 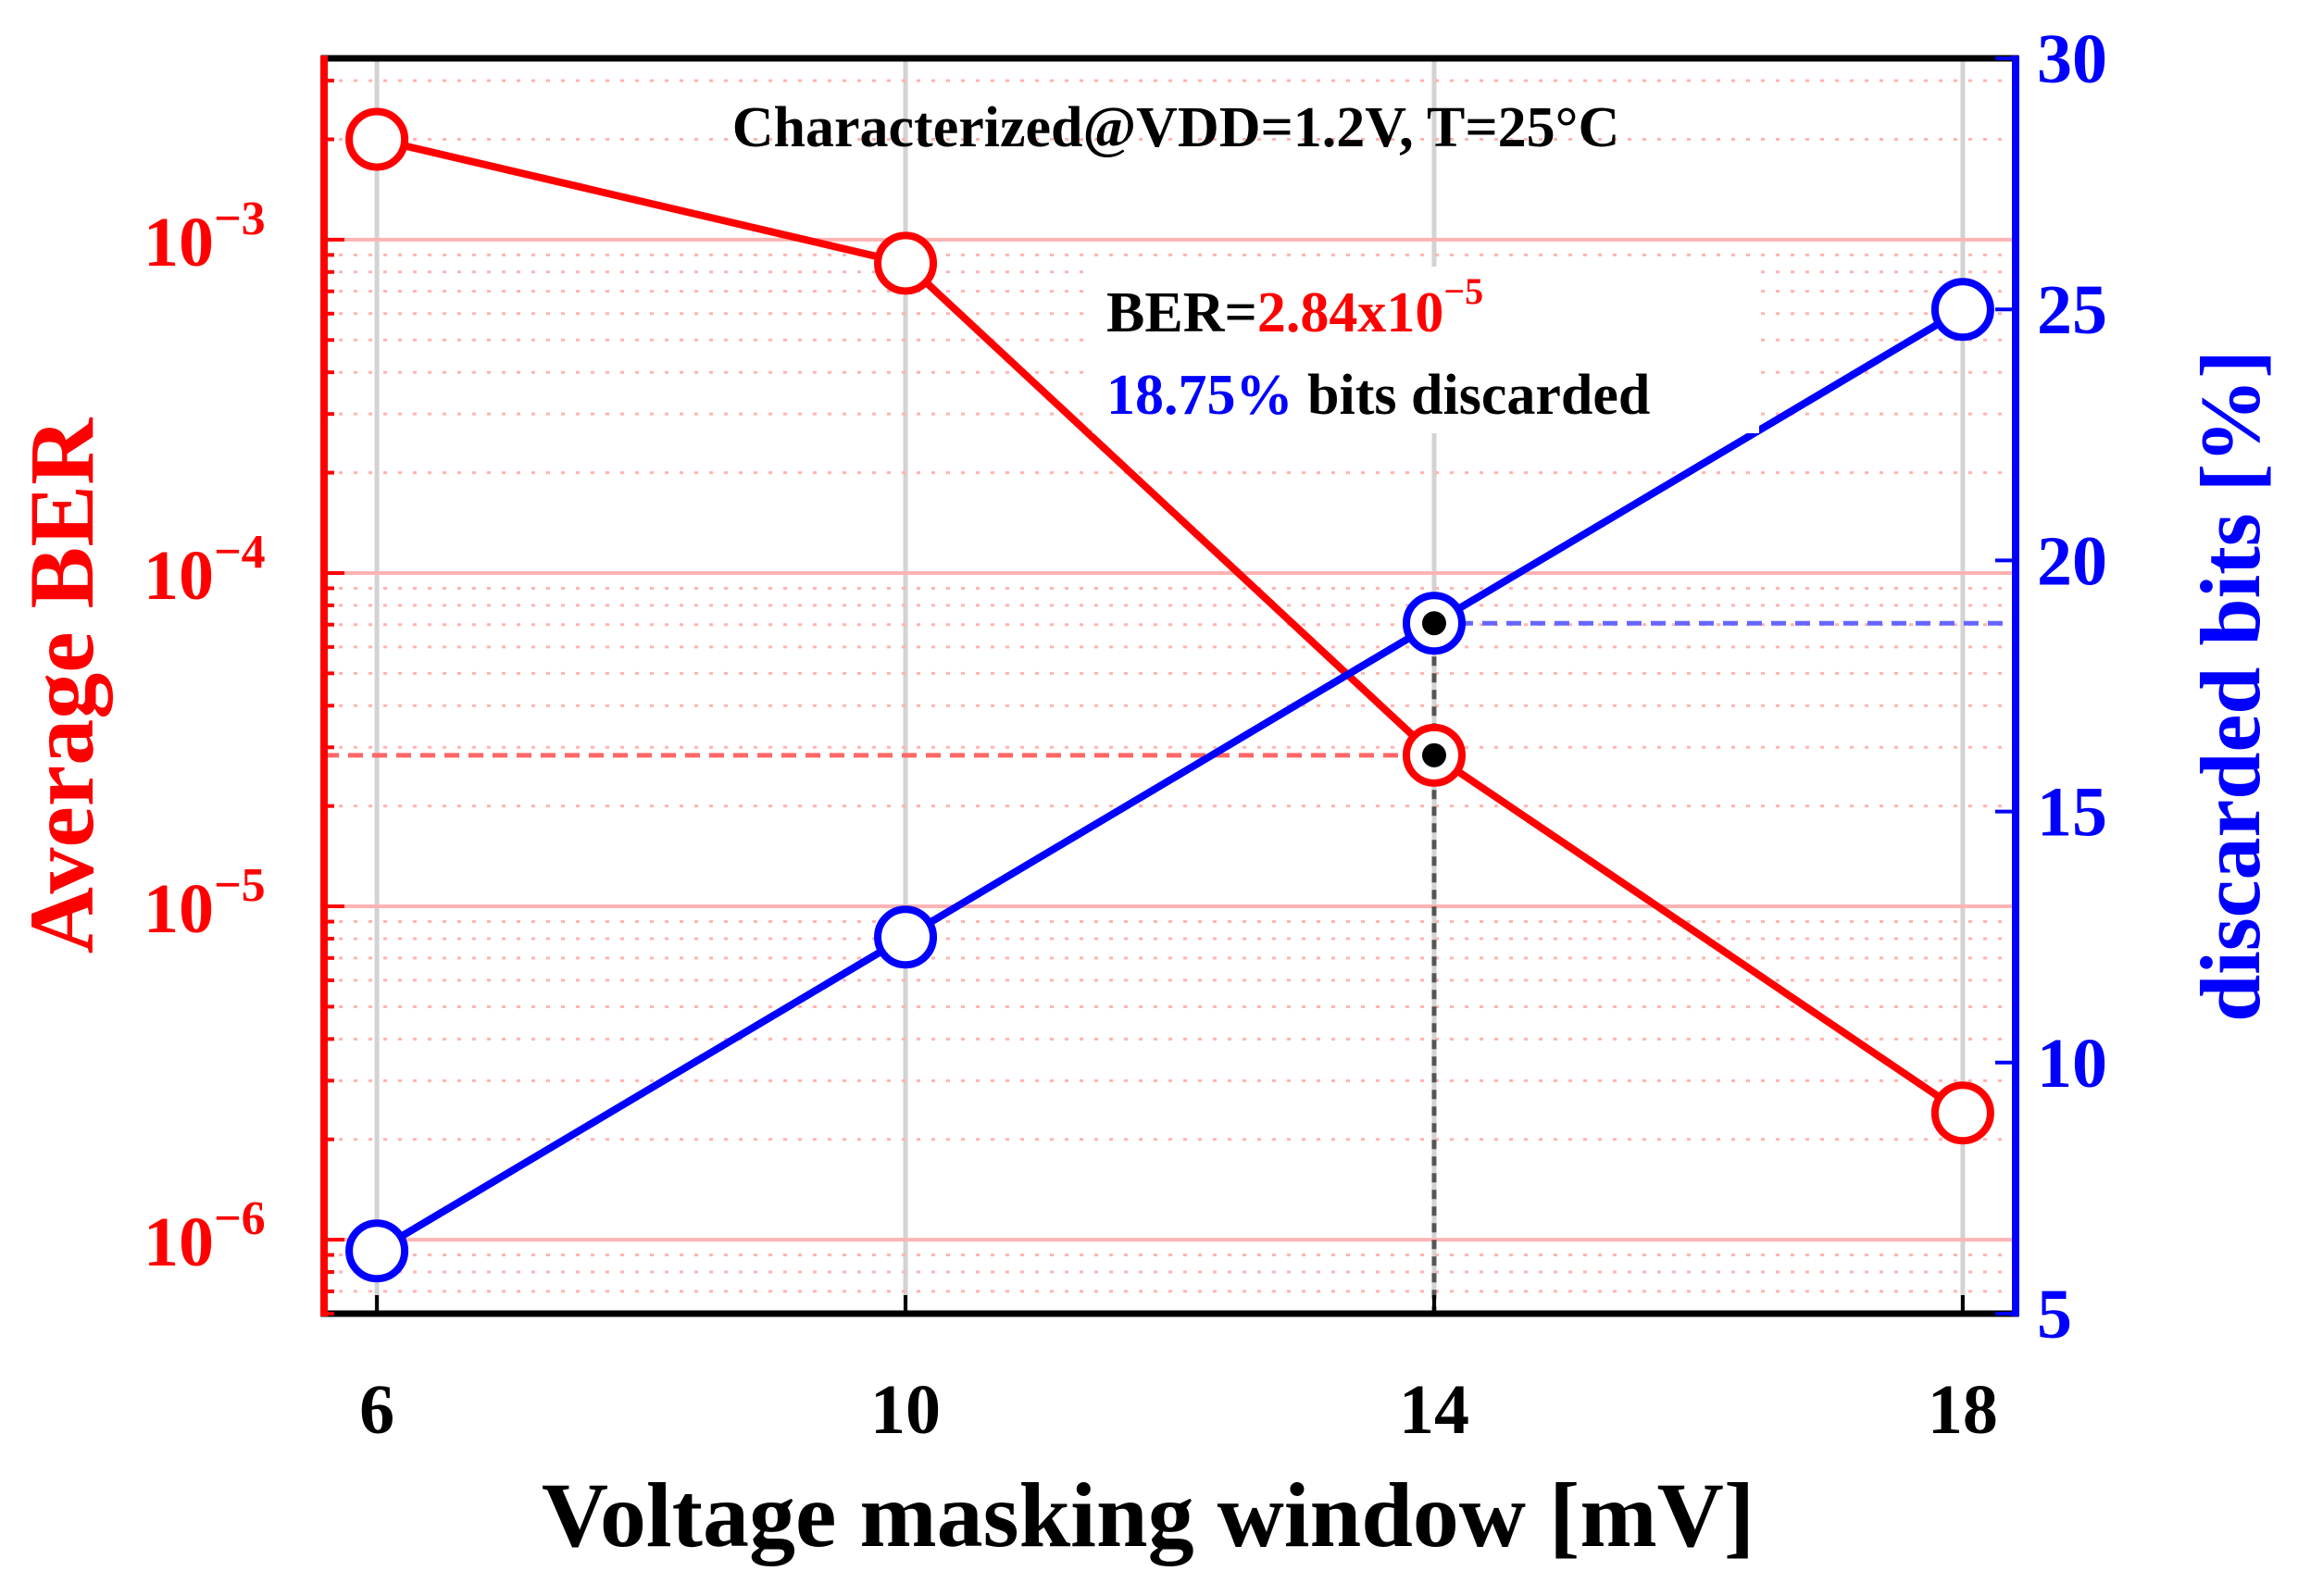 I want to click on discard-annotation: 18.75% bits discarded, so click(x=1378, y=395).